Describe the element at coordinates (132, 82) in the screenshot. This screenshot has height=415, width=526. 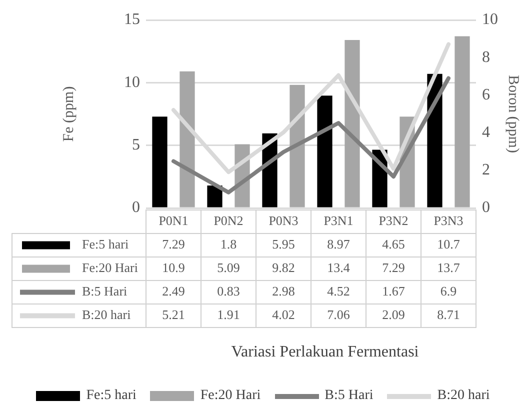
I see `y-tick-label: 10` at that location.